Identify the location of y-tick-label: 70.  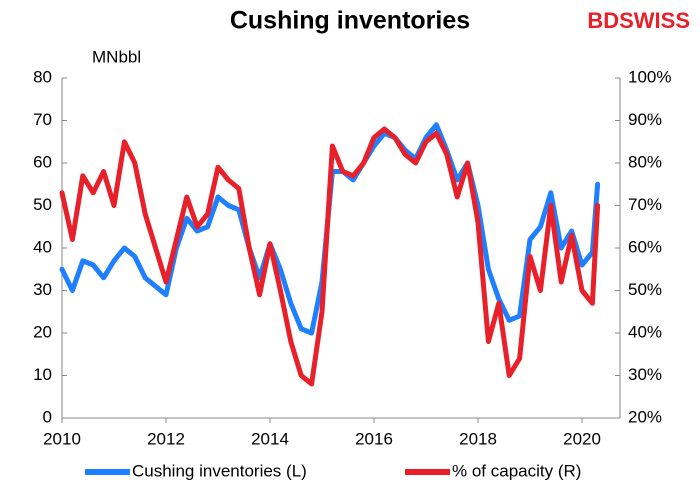
(42, 119).